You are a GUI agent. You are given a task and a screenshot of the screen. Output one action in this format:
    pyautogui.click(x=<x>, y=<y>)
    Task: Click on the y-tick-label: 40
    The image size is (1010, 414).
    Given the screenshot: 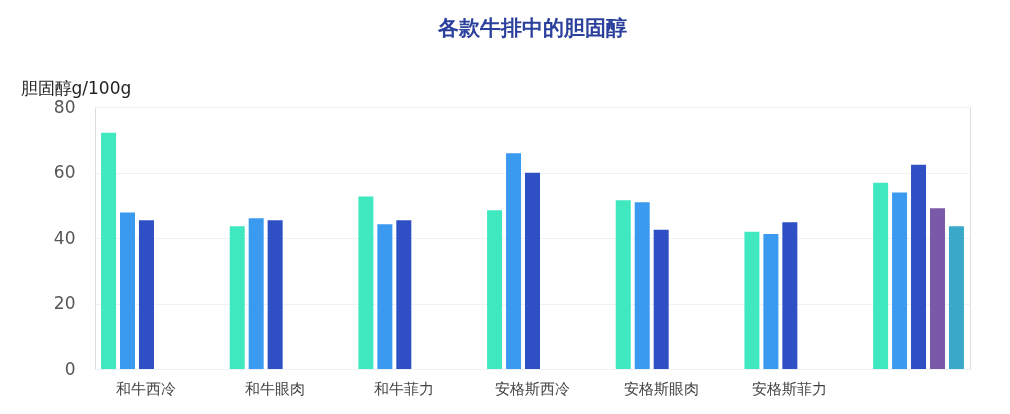 What is the action you would take?
    pyautogui.click(x=64, y=237)
    